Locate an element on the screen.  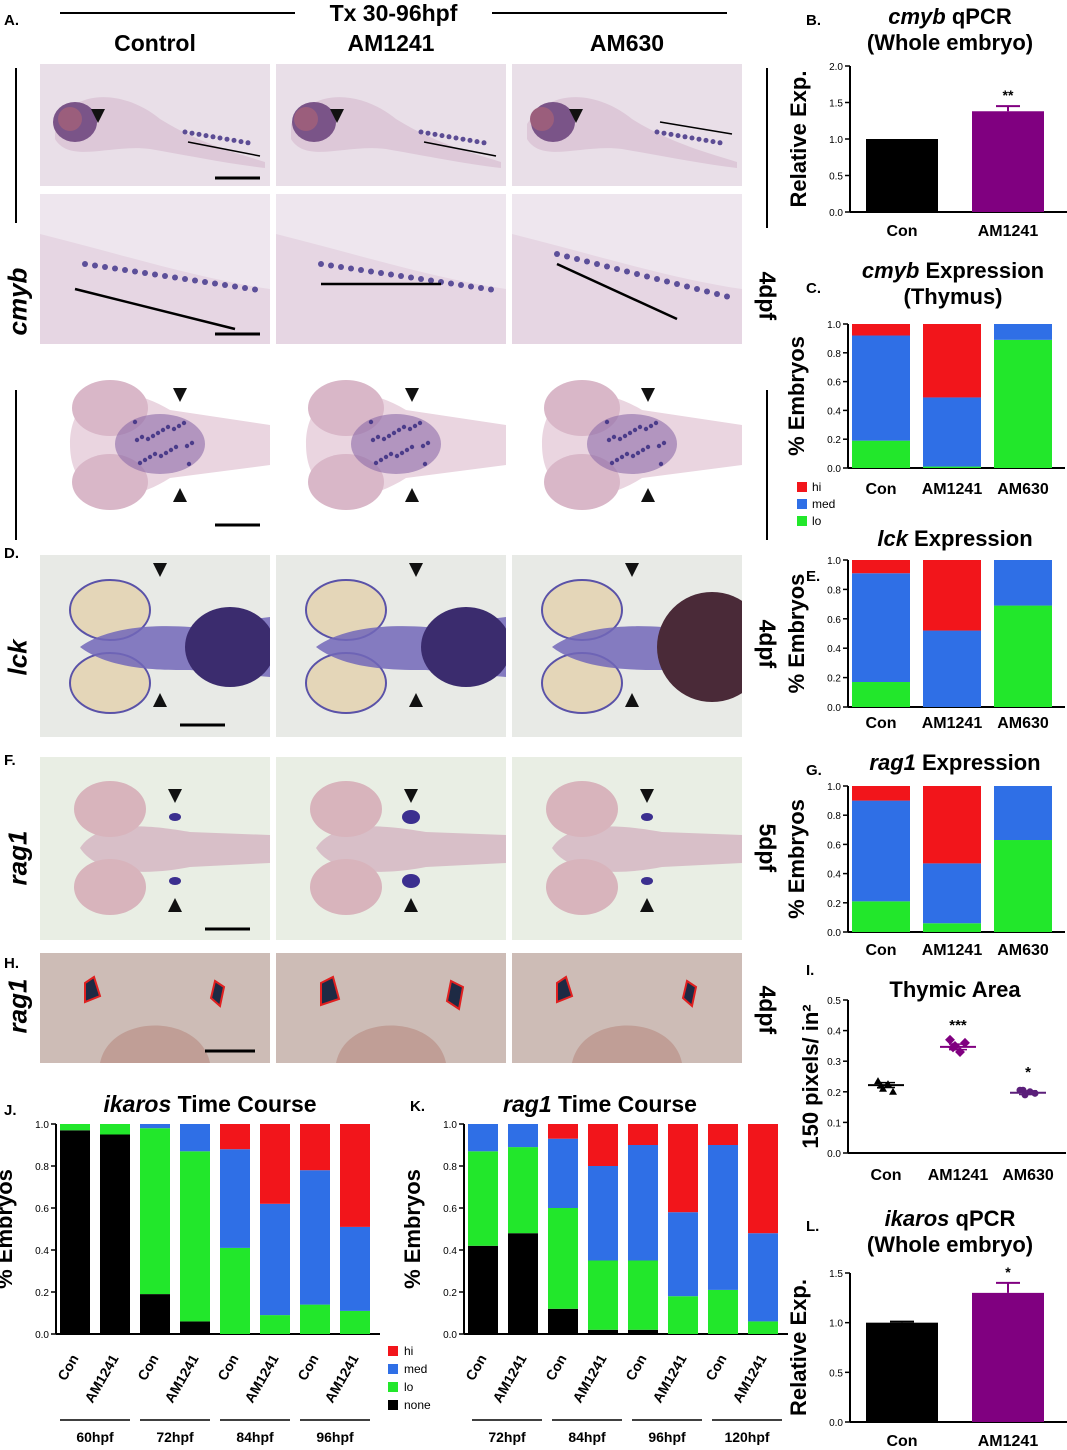
chart-title: lck Expression is located at coordinates (954, 538).